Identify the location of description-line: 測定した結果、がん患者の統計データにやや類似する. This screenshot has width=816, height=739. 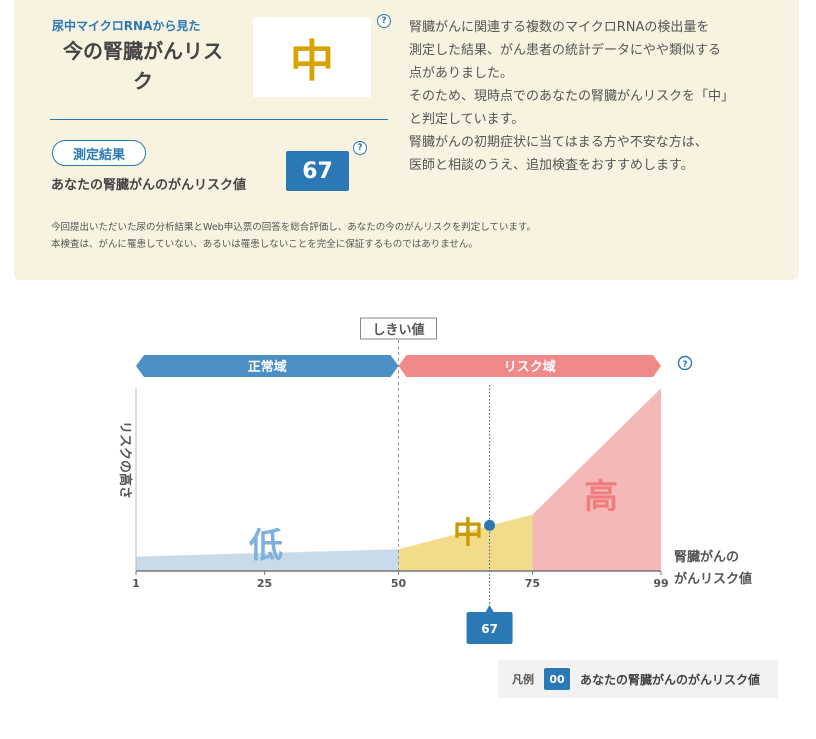
(565, 50).